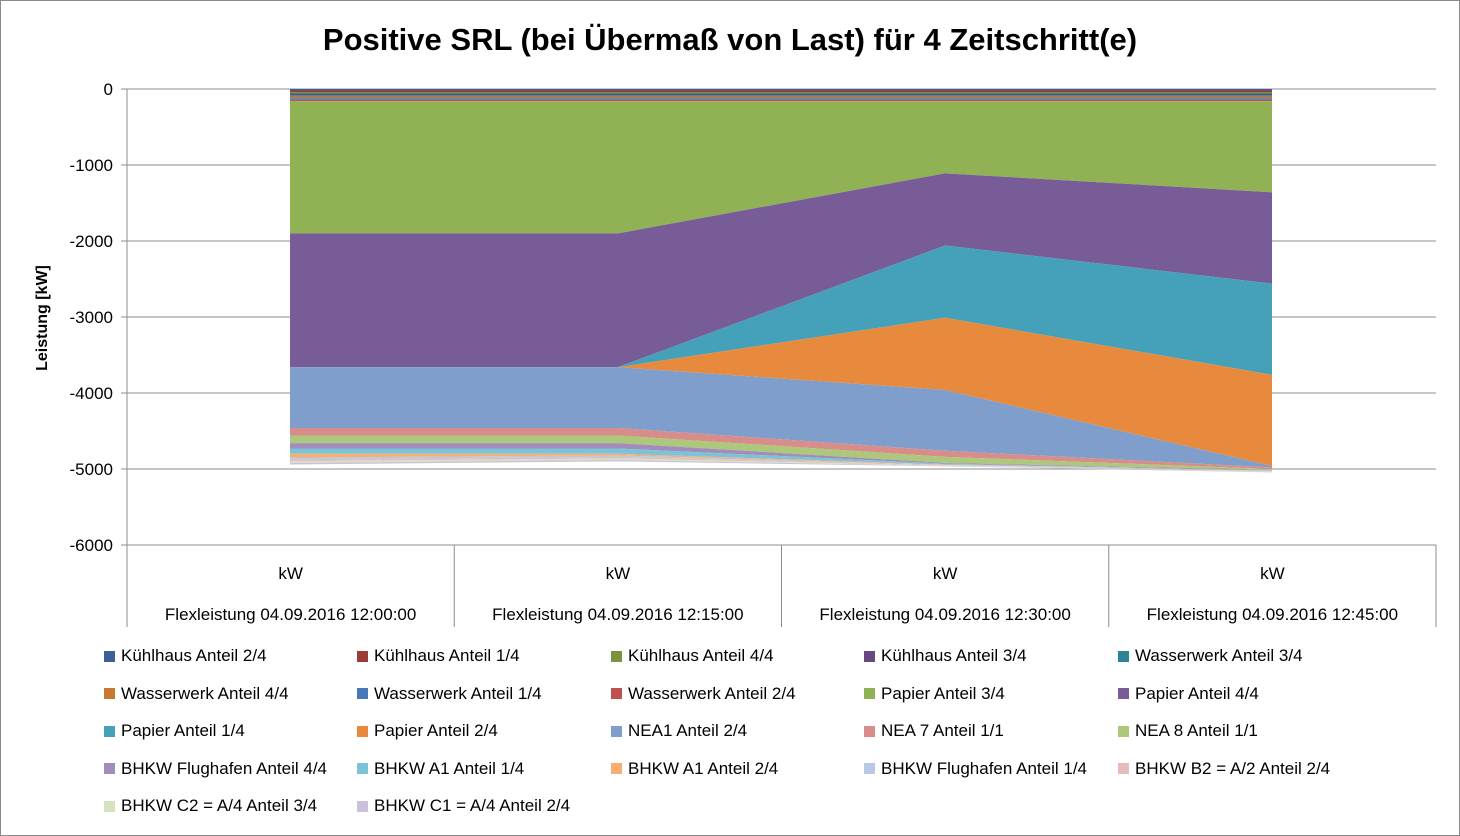 Image resolution: width=1460 pixels, height=836 pixels. I want to click on x-tick-label: Flexleistung 04.09.2016 12:30:00, so click(944, 614).